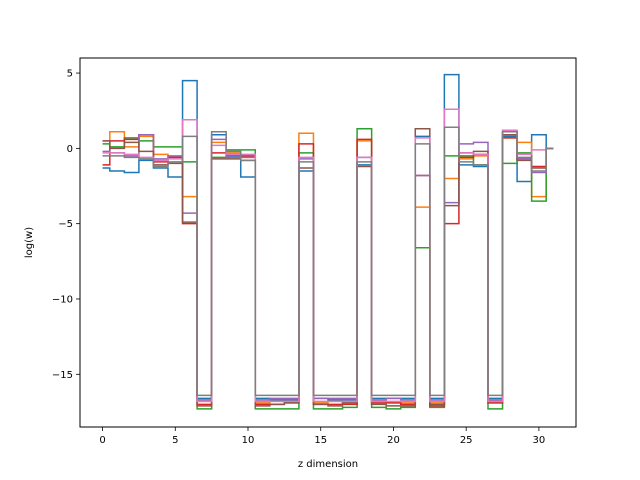  Describe the element at coordinates (62, 375) in the screenshot. I see `y-tick-label: −15` at that location.